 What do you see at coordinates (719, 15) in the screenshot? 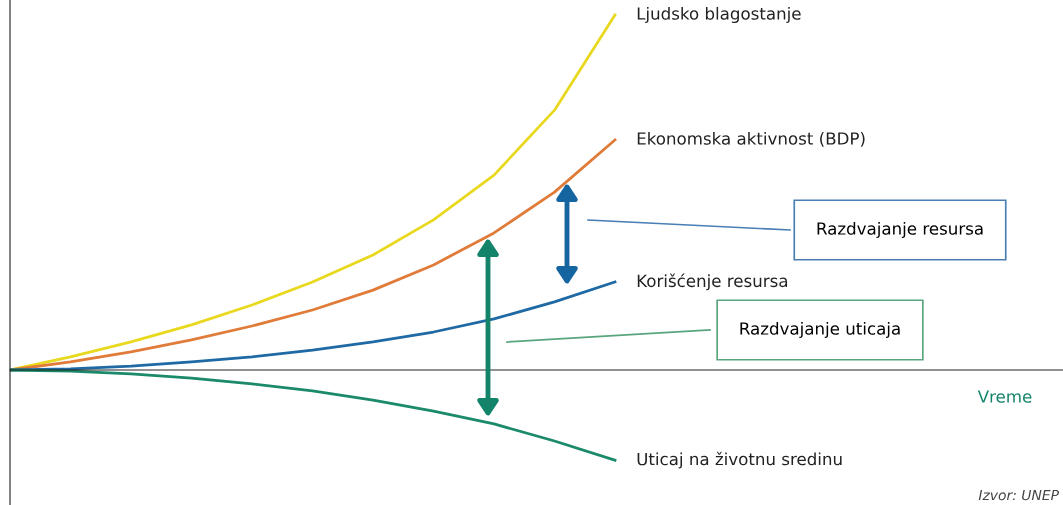
I see `series-label: Ljudsko blagostanje` at bounding box center [719, 15].